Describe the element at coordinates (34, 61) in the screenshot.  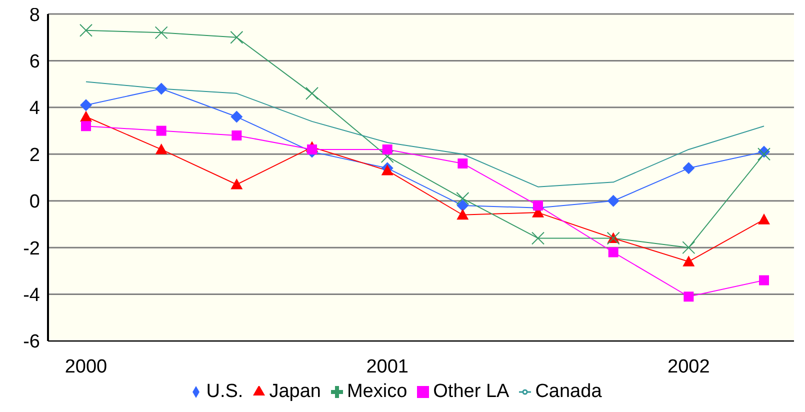
I see `y-tick-label: 6` at that location.